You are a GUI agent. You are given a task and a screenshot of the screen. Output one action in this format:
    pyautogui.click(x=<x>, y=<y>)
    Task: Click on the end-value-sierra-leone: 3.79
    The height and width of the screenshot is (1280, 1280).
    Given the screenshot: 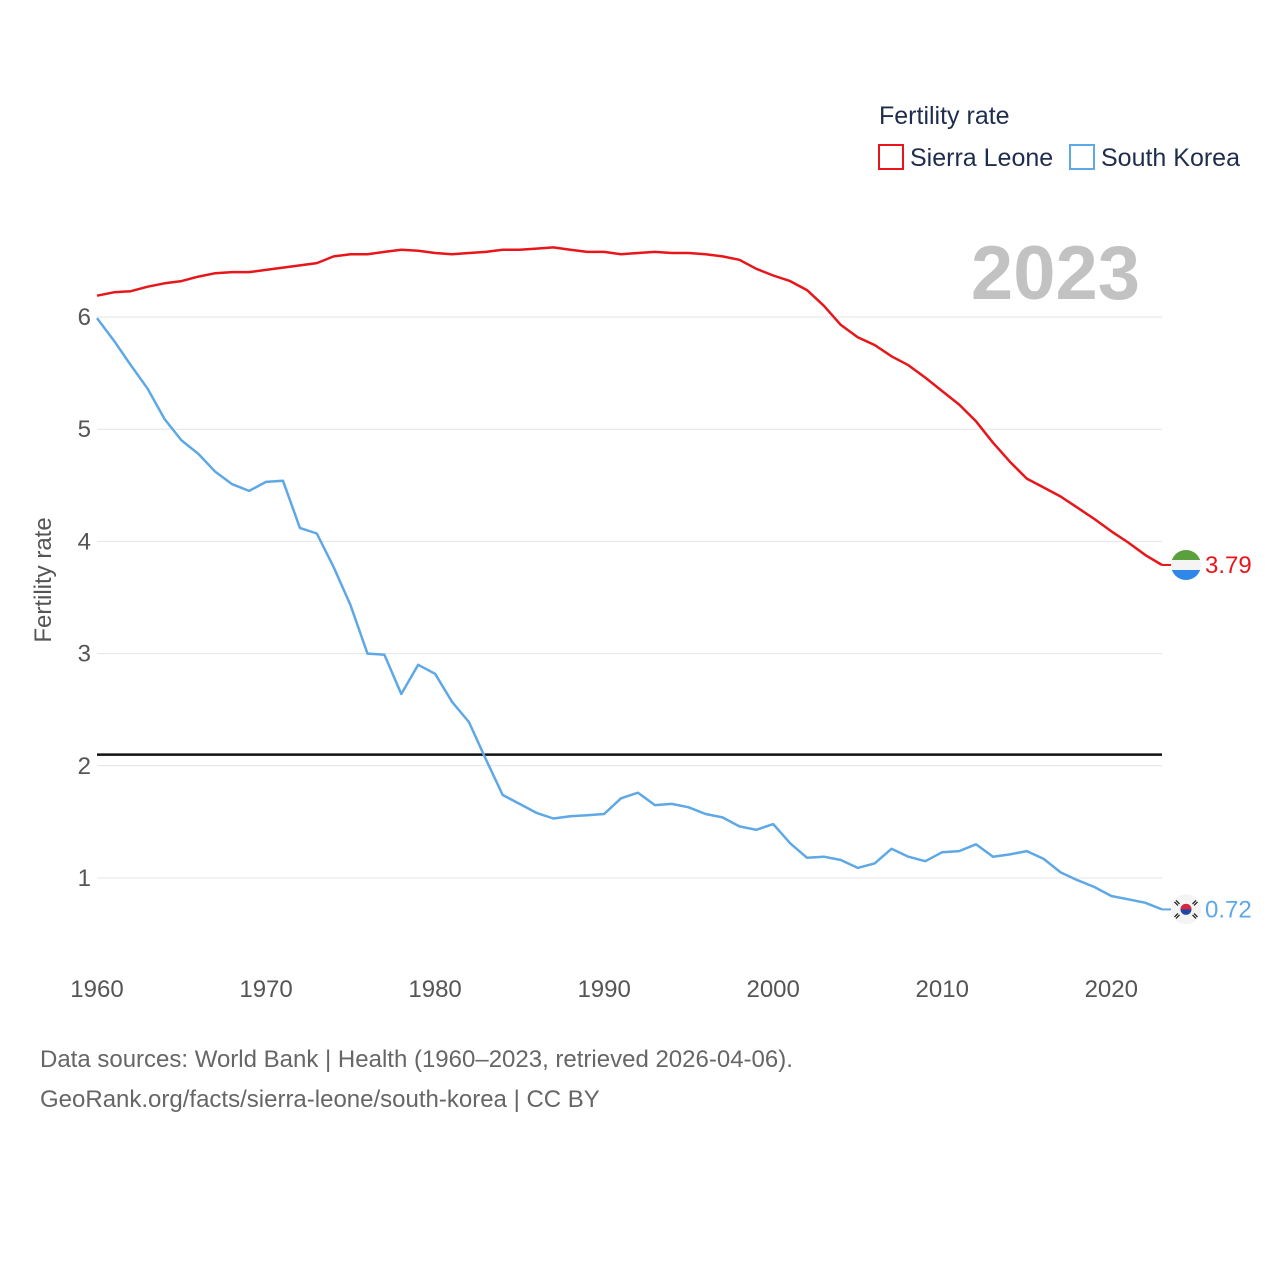 What is the action you would take?
    pyautogui.click(x=1228, y=565)
    